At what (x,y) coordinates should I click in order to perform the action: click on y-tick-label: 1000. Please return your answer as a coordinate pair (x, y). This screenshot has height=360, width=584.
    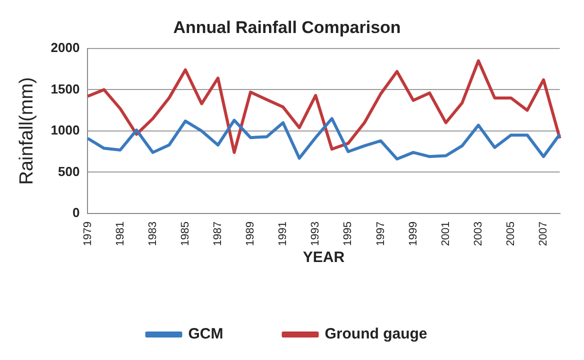
    Looking at the image, I should click on (65, 130).